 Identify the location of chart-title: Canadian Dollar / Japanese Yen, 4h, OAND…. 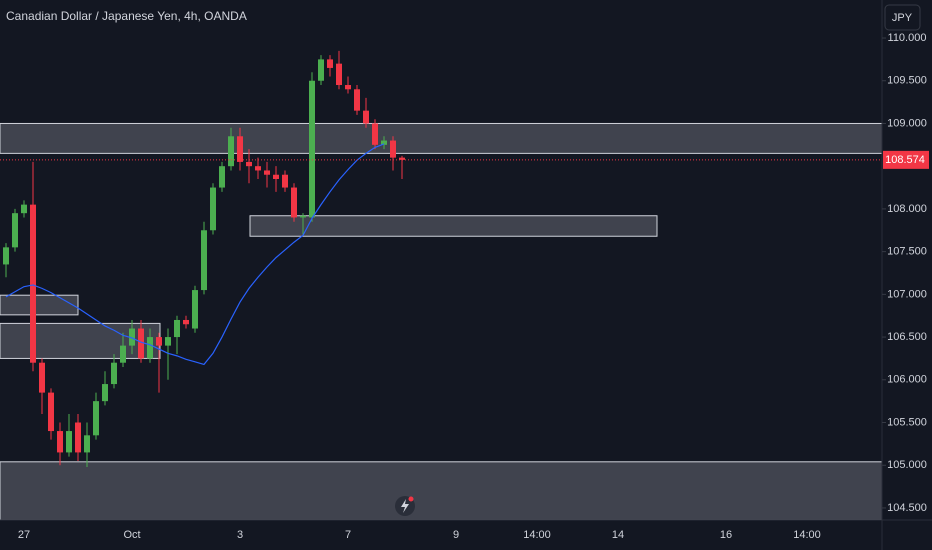
(126, 16).